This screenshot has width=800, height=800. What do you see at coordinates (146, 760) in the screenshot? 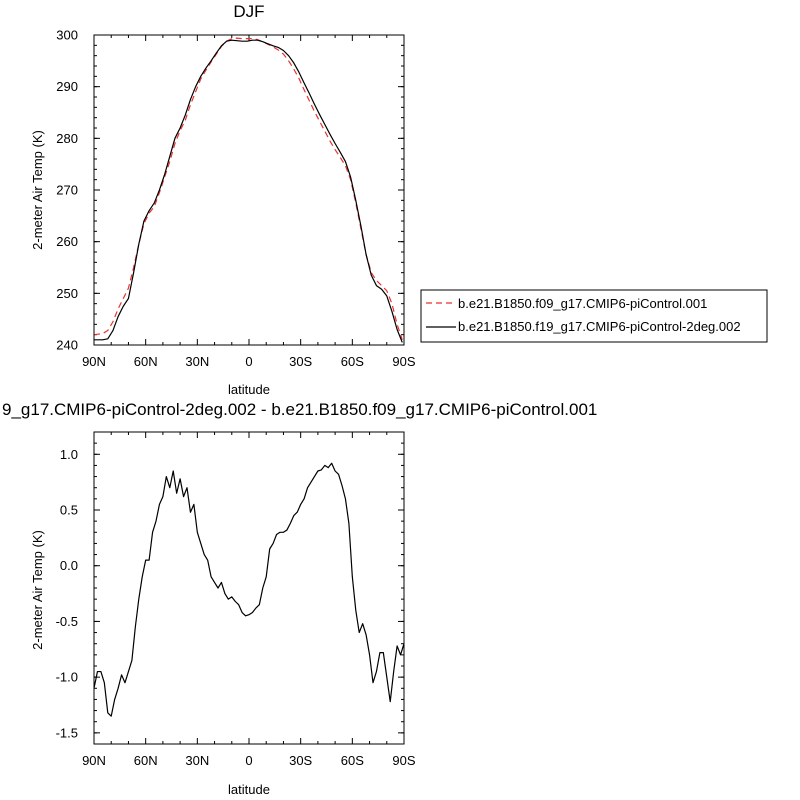
I see `bottom-x-tick-label: 60N` at bounding box center [146, 760].